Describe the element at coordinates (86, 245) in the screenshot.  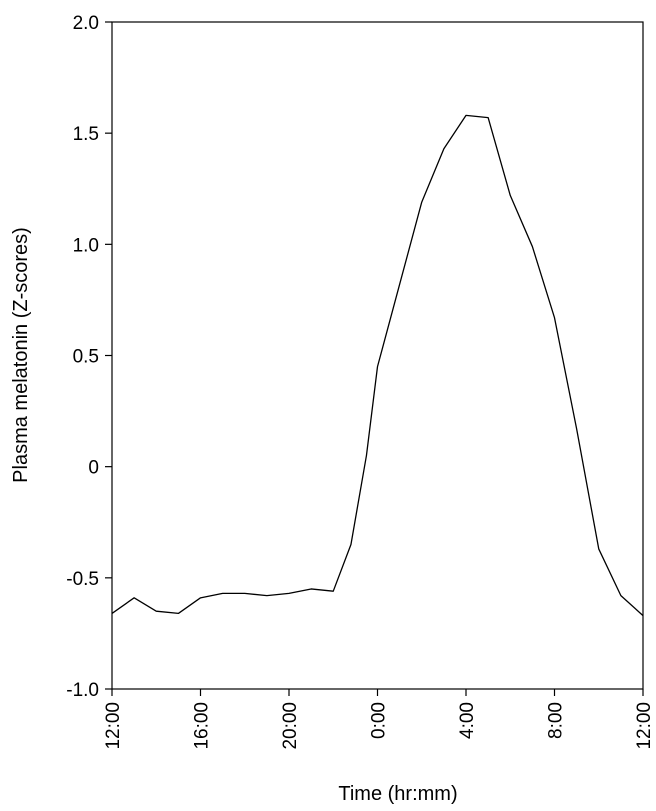
I see `y-tick-label: 1.0` at that location.